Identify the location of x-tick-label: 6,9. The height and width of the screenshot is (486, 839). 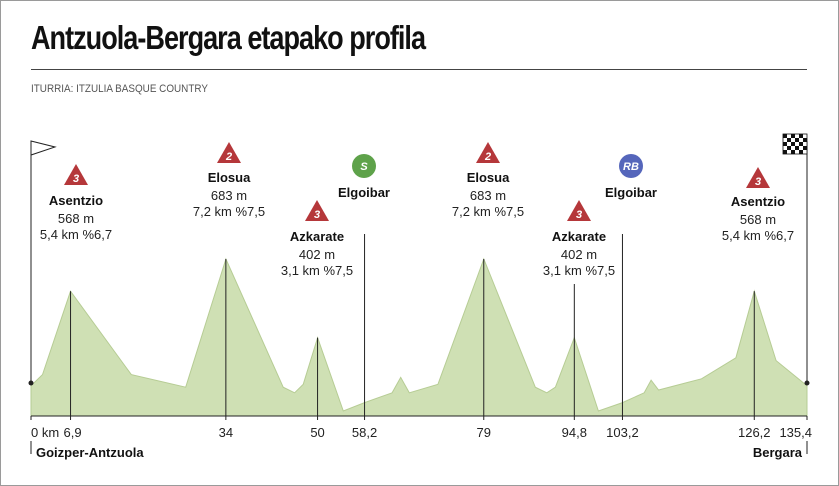
(73, 432).